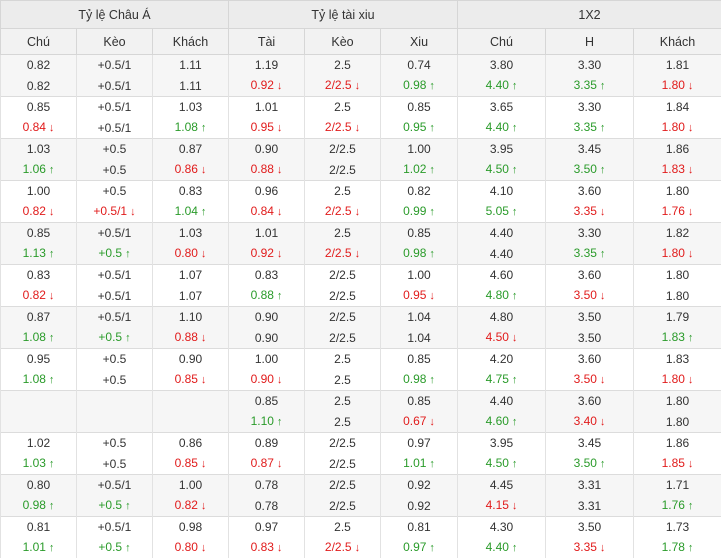 Image resolution: width=721 pixels, height=558 pixels. I want to click on odds-value: 3.30, so click(589, 107).